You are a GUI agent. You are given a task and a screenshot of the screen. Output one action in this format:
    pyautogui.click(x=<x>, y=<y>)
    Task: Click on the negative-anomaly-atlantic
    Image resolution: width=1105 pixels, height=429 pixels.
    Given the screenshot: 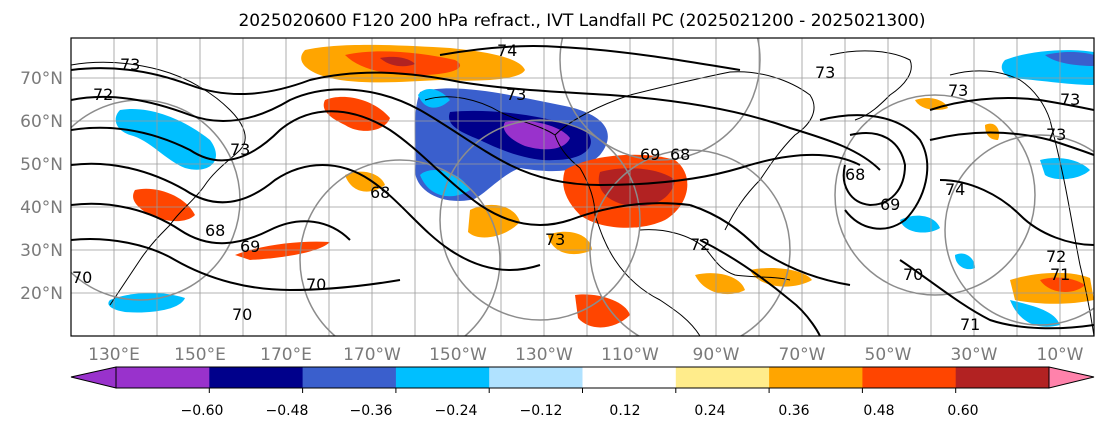 What is the action you would take?
    pyautogui.click(x=1050, y=242)
    